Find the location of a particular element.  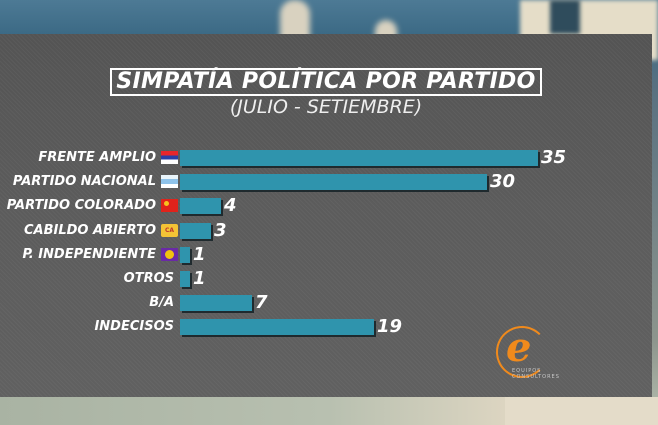

chart-subtitle: (JULIO - SETIEMBRE) is located at coordinates (326, 107).